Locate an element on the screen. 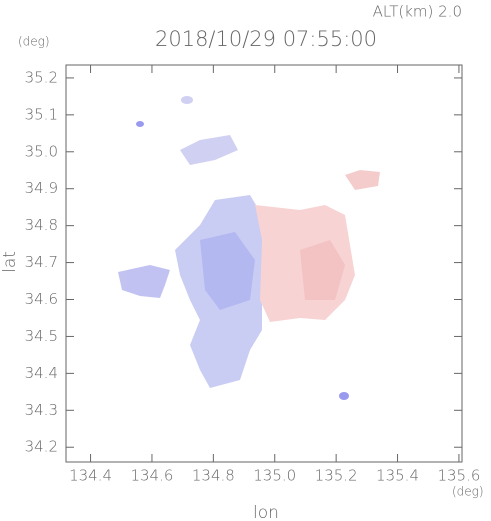 This screenshot has width=491, height=521. x-tick-label: 134.8 is located at coordinates (213, 476).